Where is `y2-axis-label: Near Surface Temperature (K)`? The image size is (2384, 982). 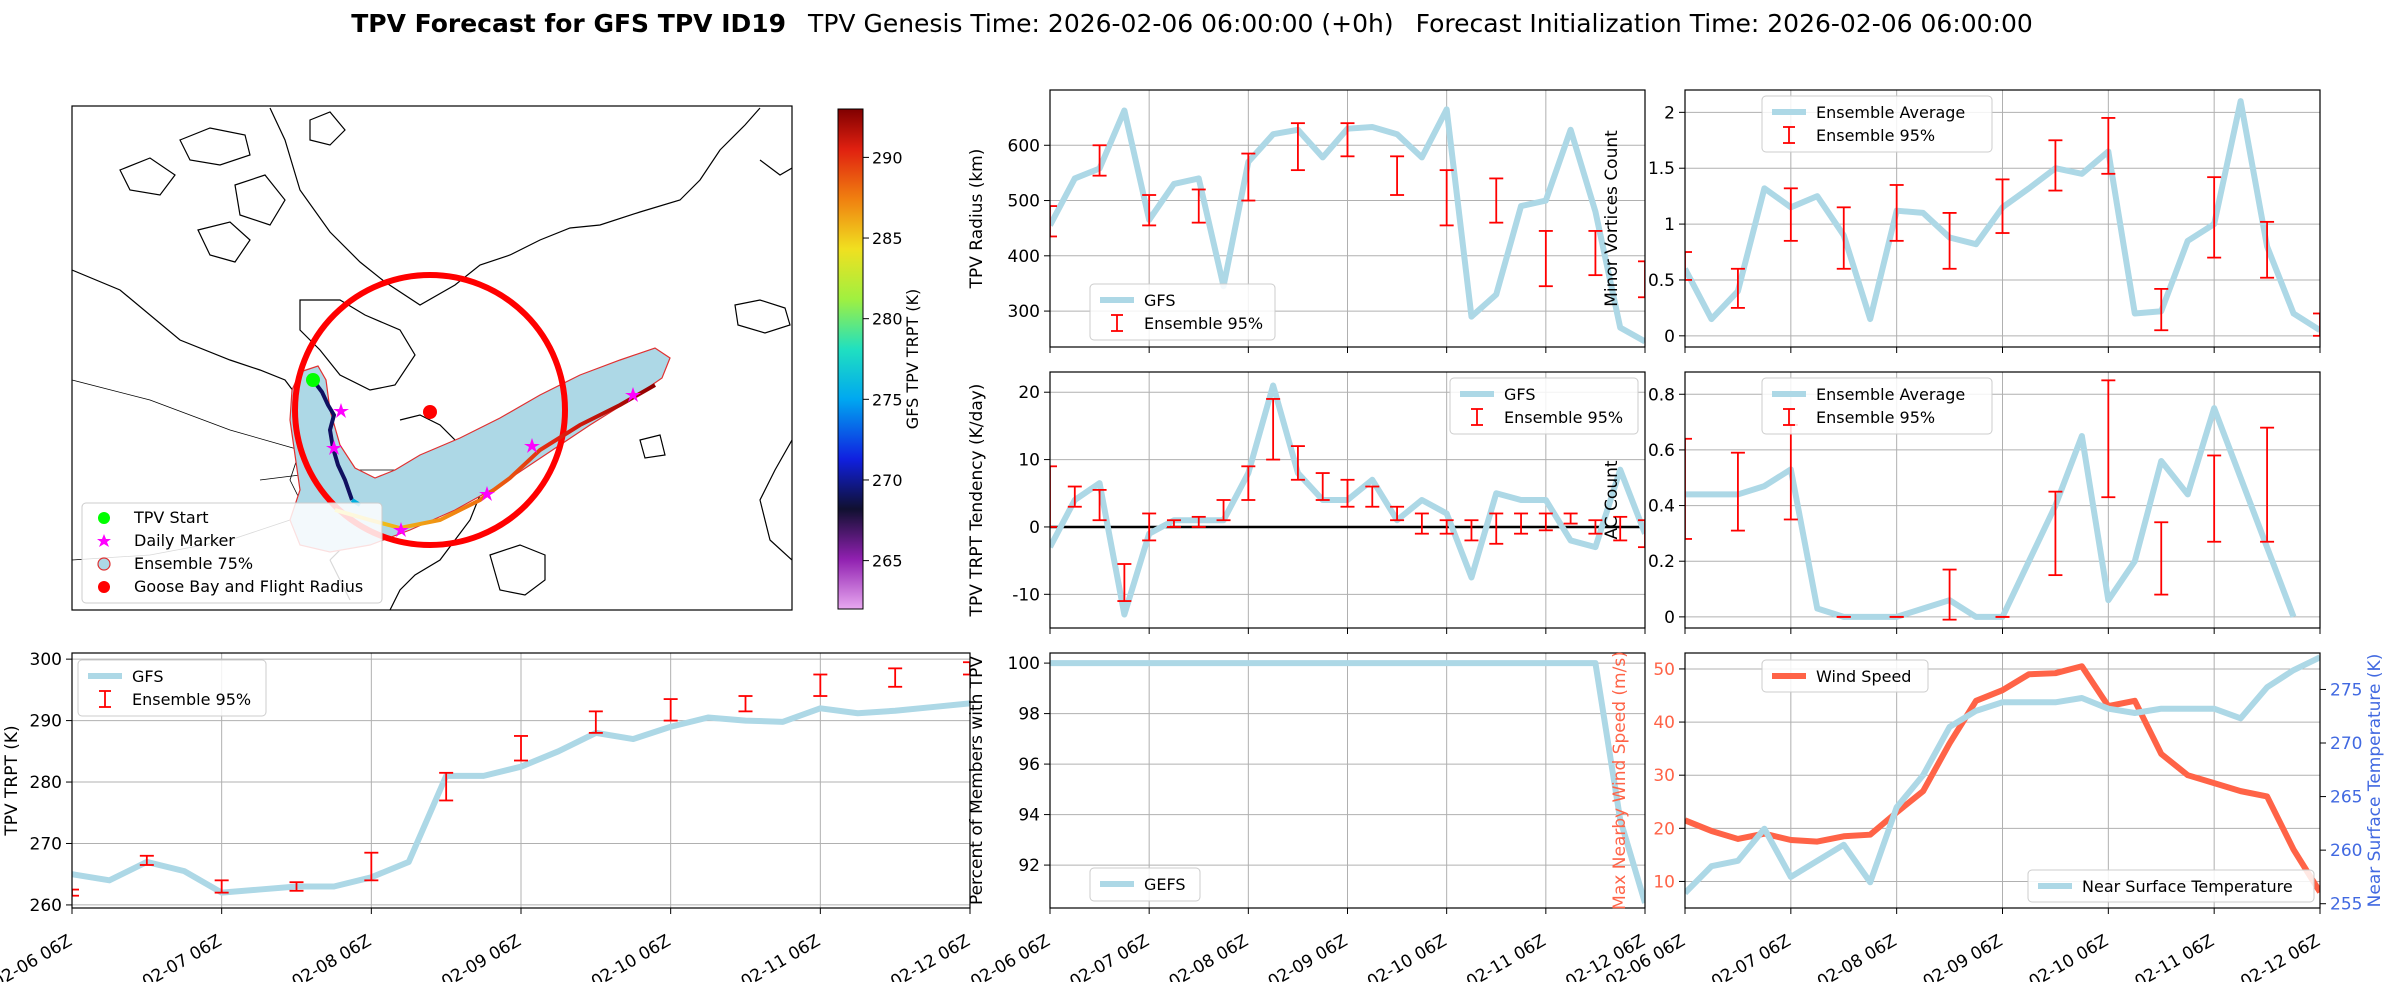
y2-axis-label: Near Surface Temperature (K) is located at coordinates (2374, 781).